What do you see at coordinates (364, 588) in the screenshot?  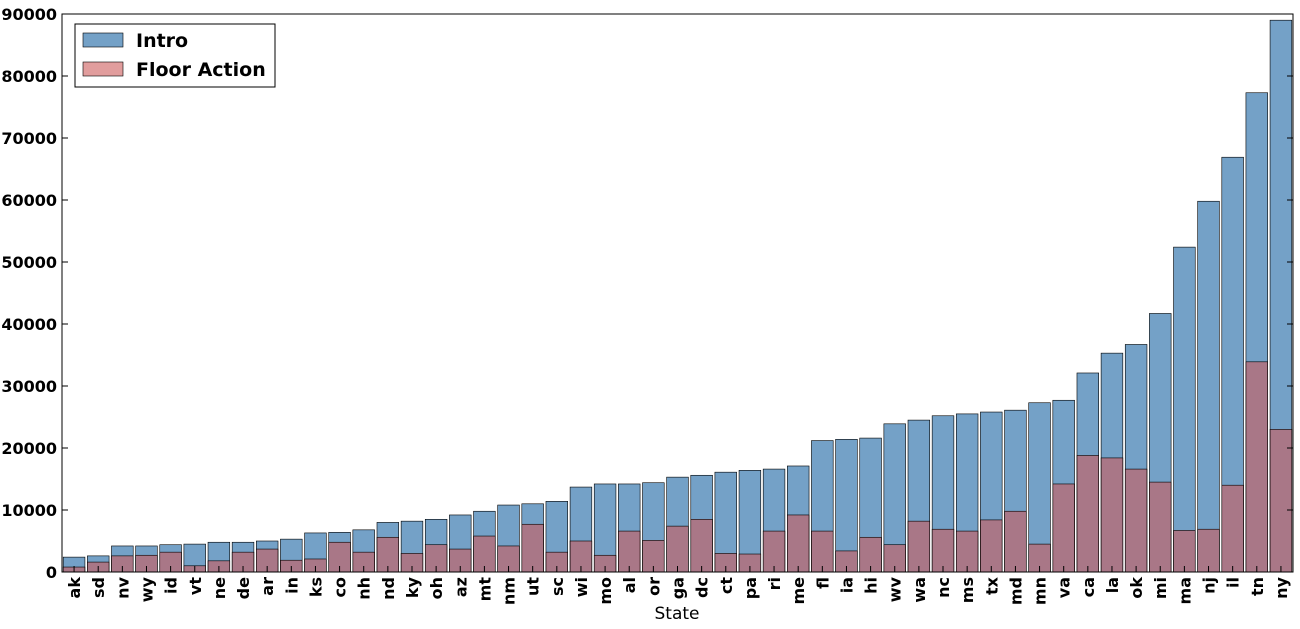 I see `x-tick-label: nh` at bounding box center [364, 588].